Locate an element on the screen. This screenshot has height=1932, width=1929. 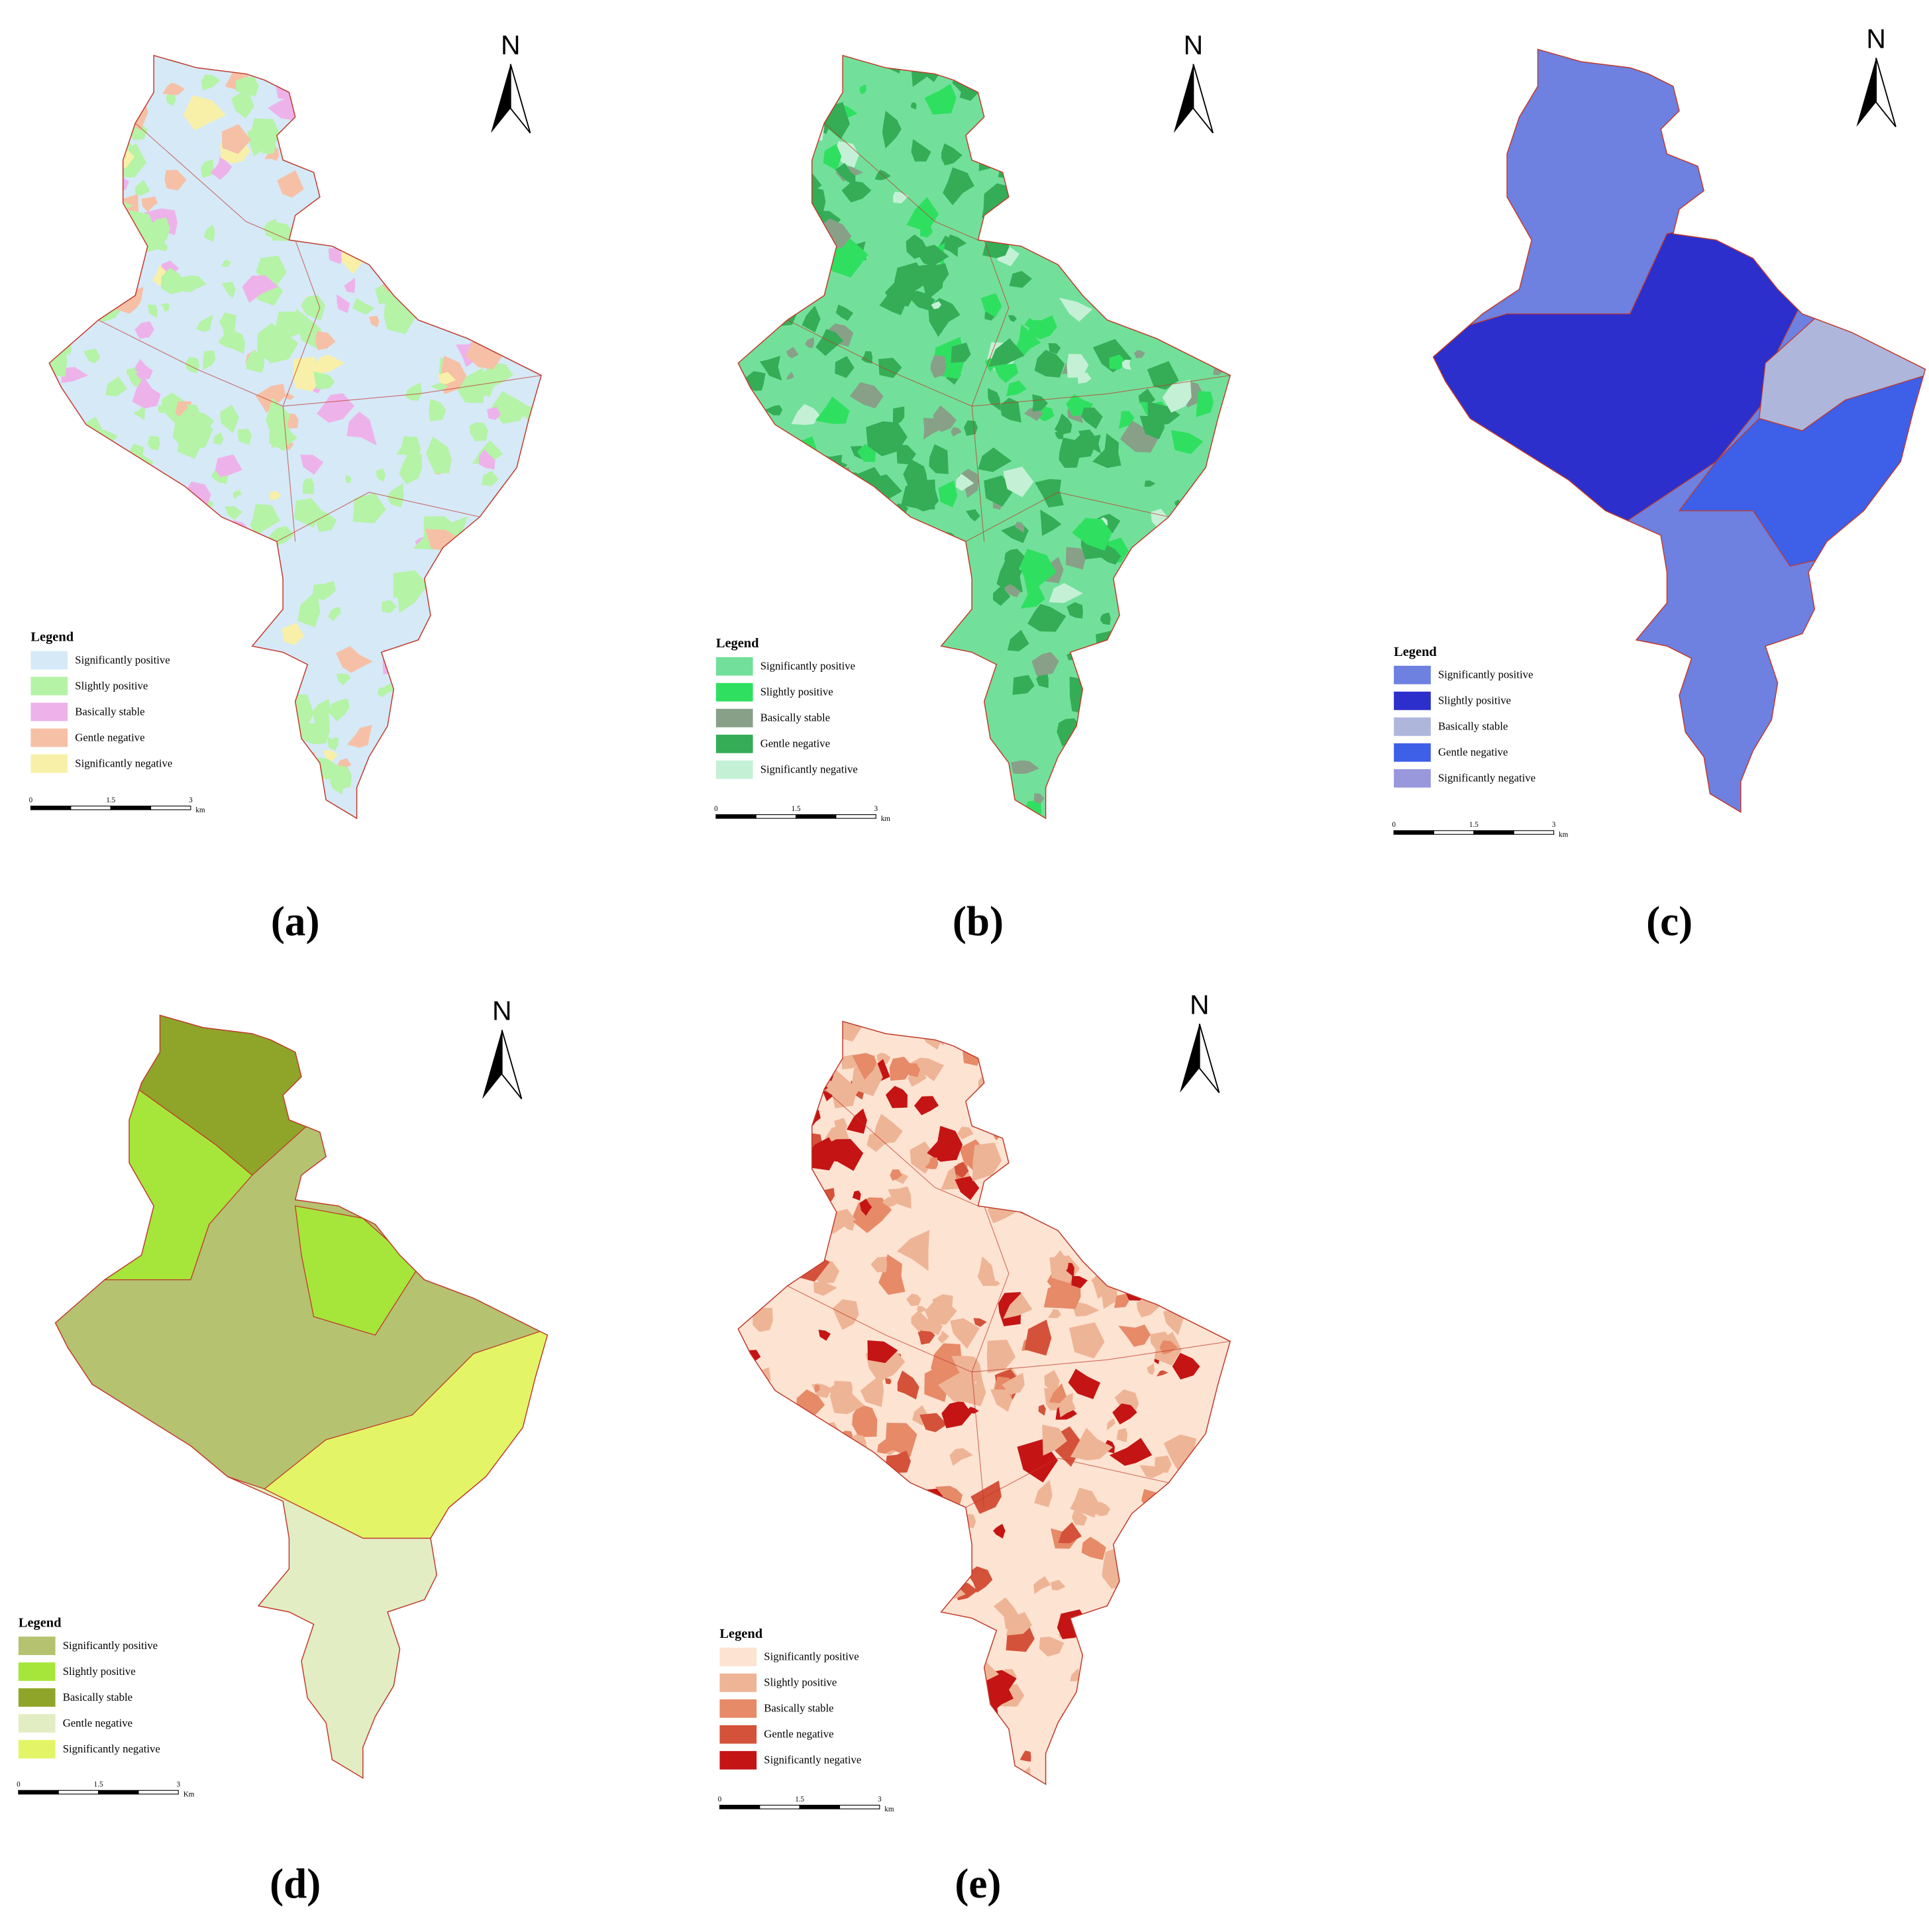
legend-title: Legend is located at coordinates (52, 637).